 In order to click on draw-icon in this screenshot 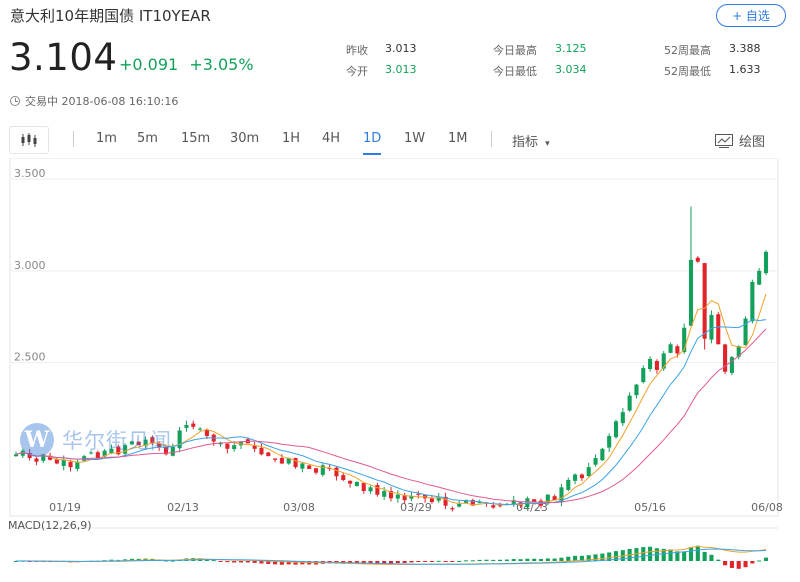, I will do `click(724, 140)`.